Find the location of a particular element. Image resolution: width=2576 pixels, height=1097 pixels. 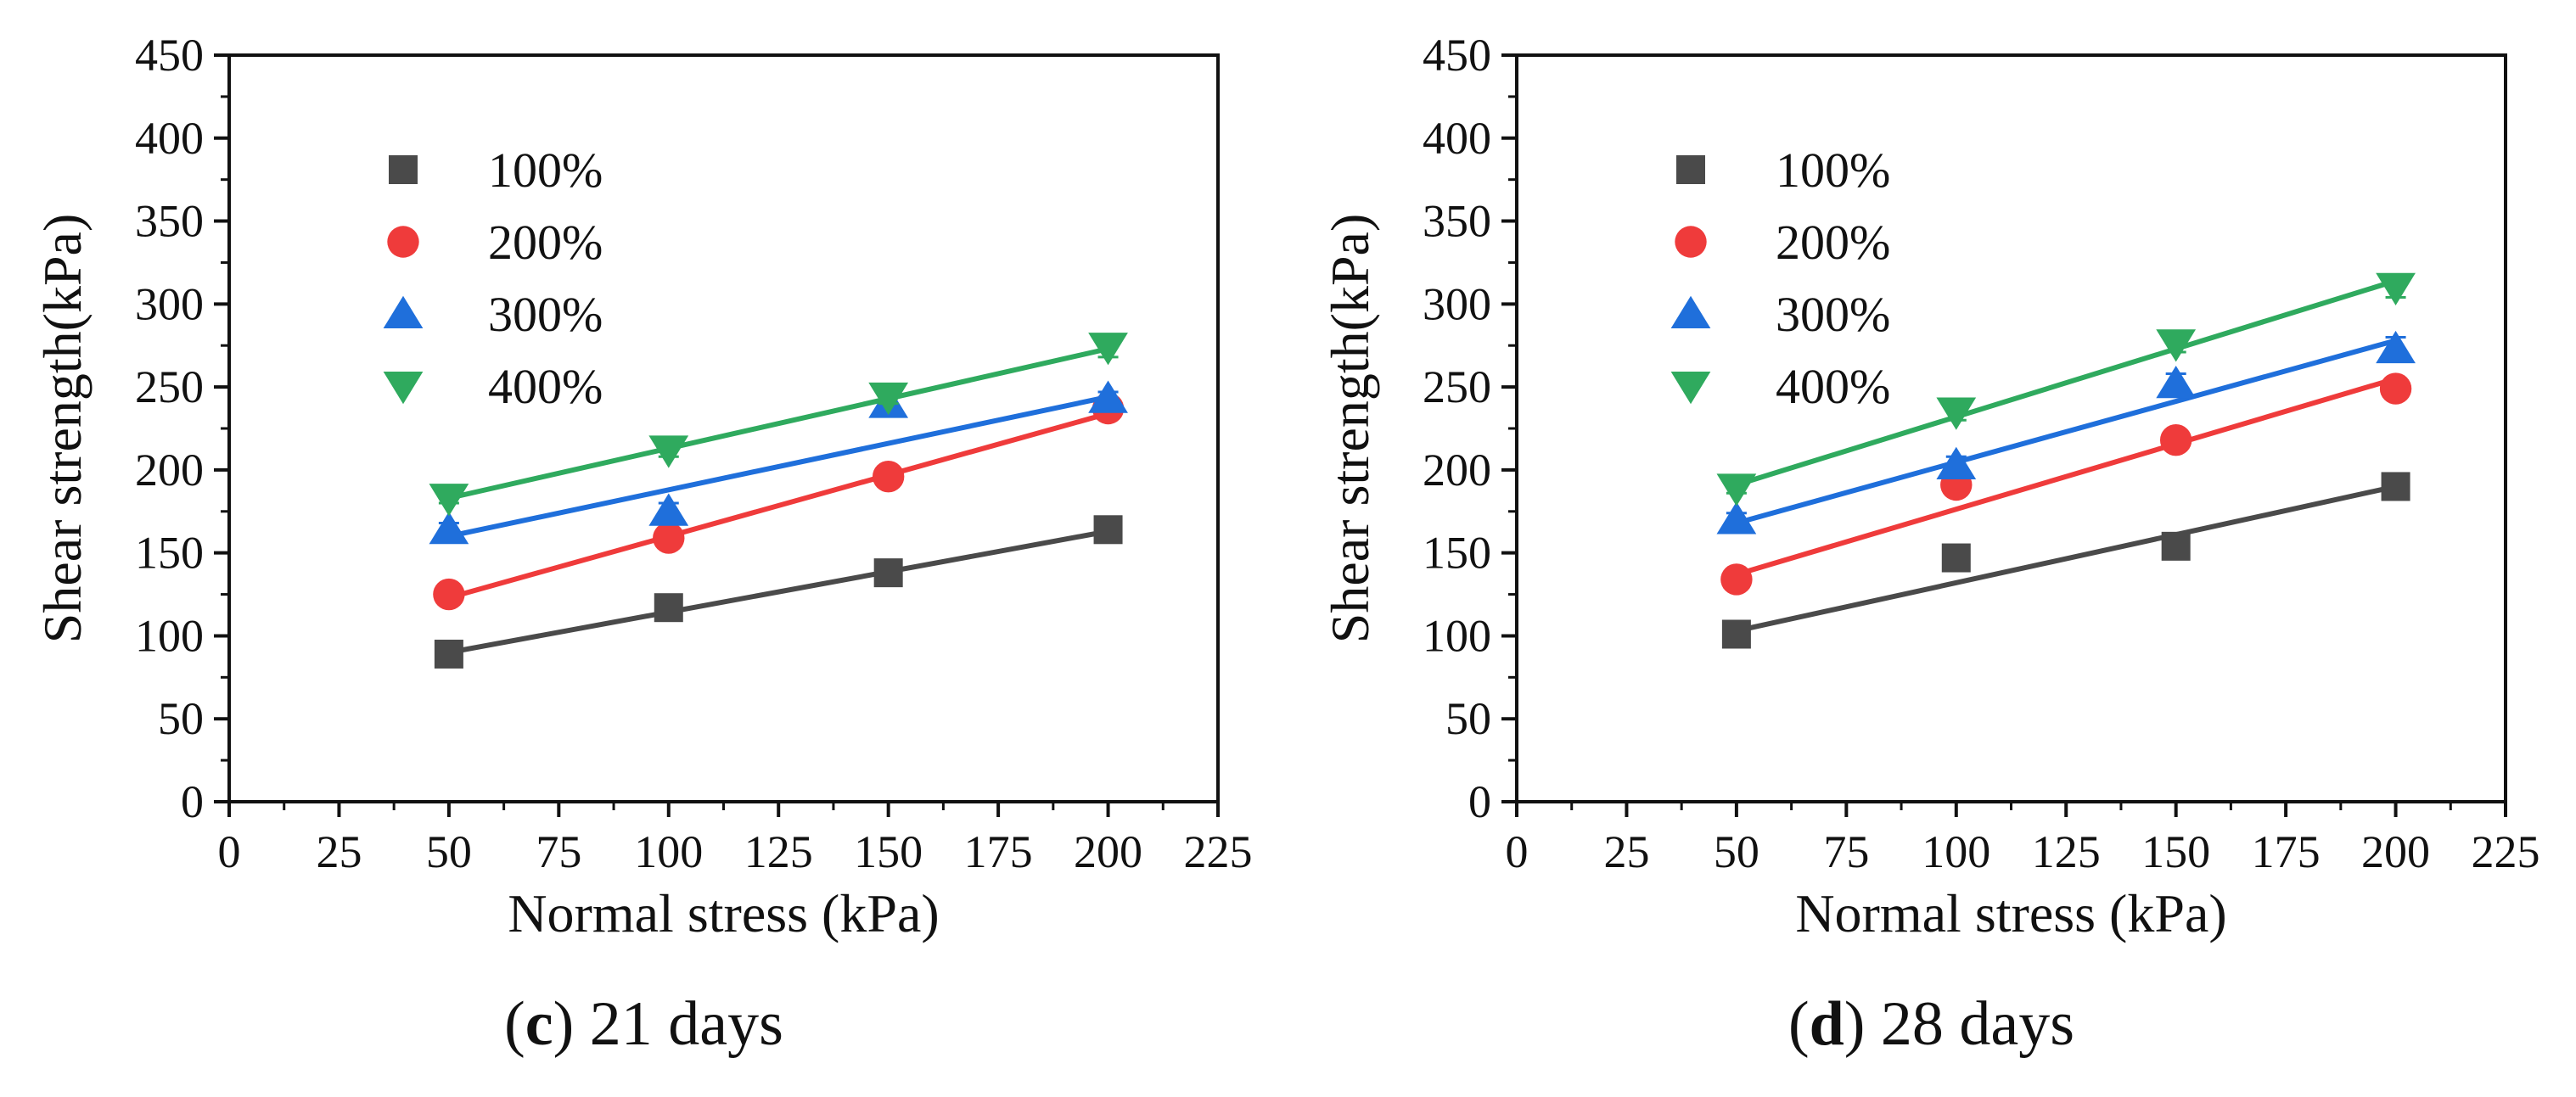

series-300% is located at coordinates (2066, 432).